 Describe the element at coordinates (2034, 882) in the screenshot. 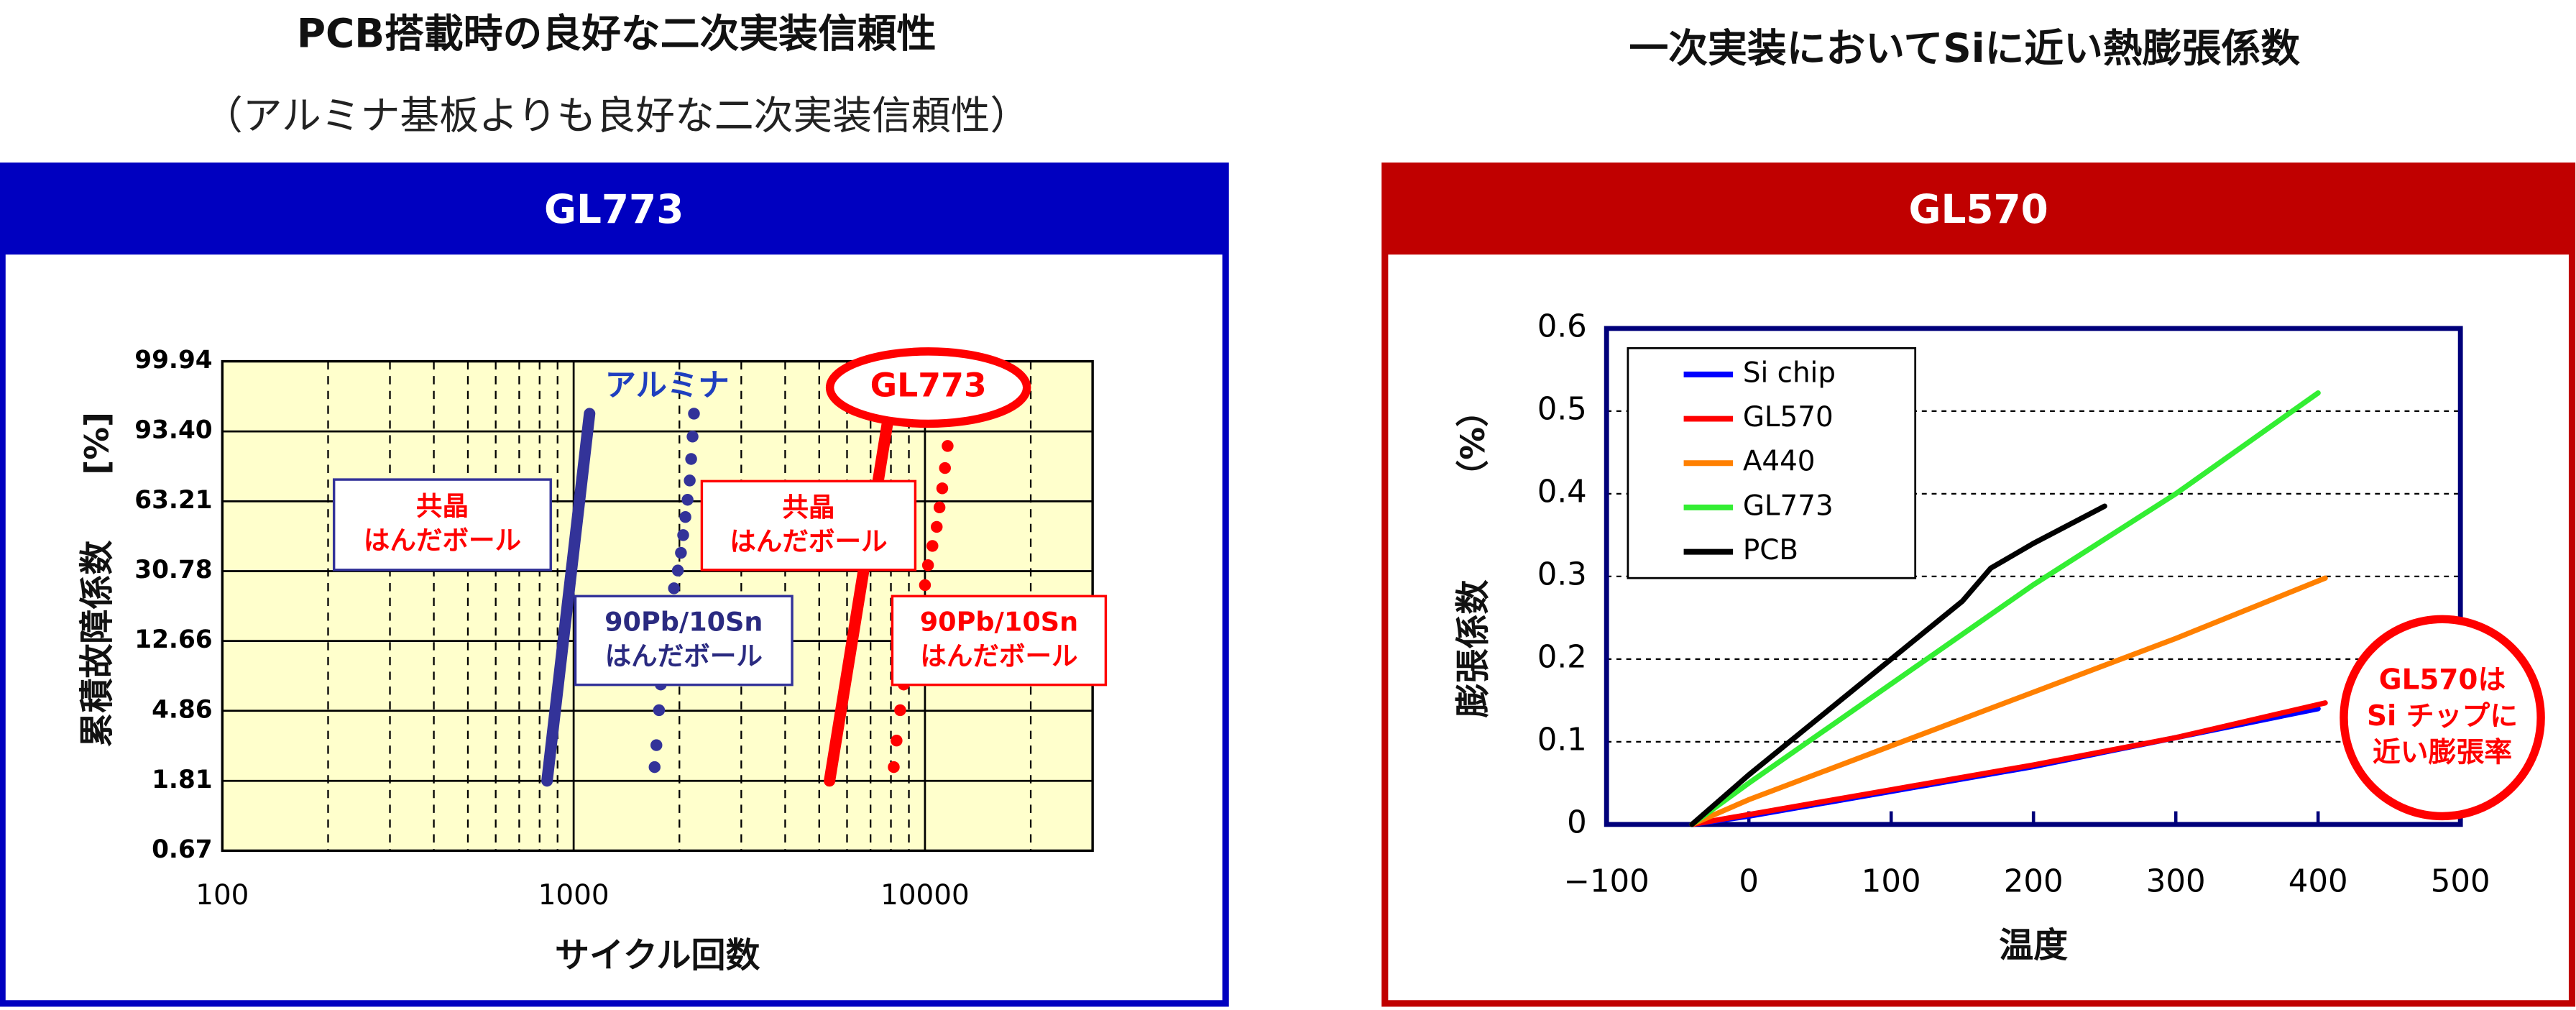

I see `x-tick-label: 200` at that location.